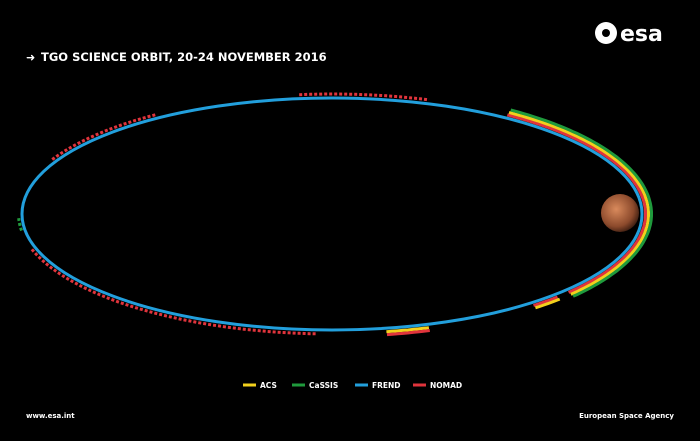 This screenshot has height=441, width=700. I want to click on logo: esa, so click(629, 34).